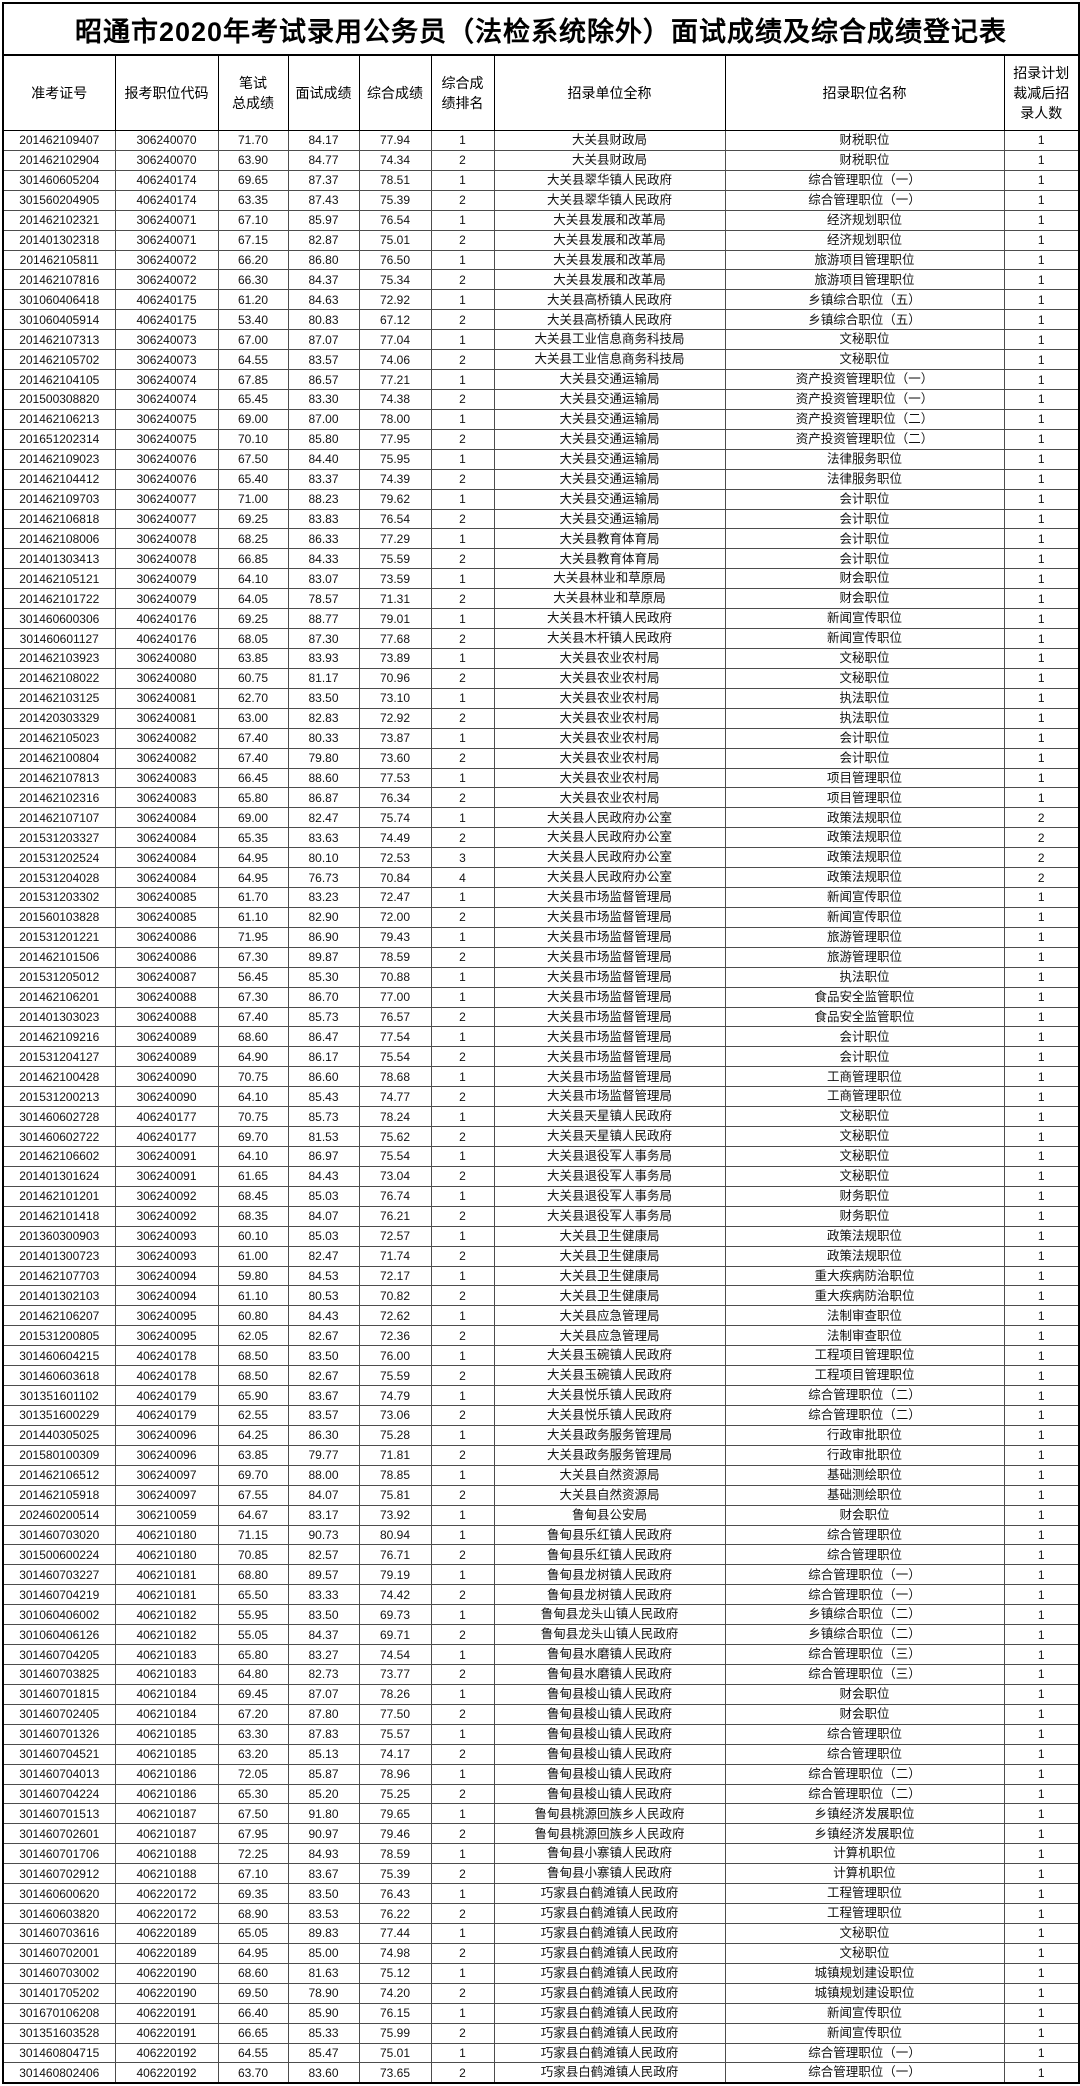 Image resolution: width=1080 pixels, height=2086 pixels. Describe the element at coordinates (395, 599) in the screenshot. I see `comprehensive-score-cell: 71.31` at that location.